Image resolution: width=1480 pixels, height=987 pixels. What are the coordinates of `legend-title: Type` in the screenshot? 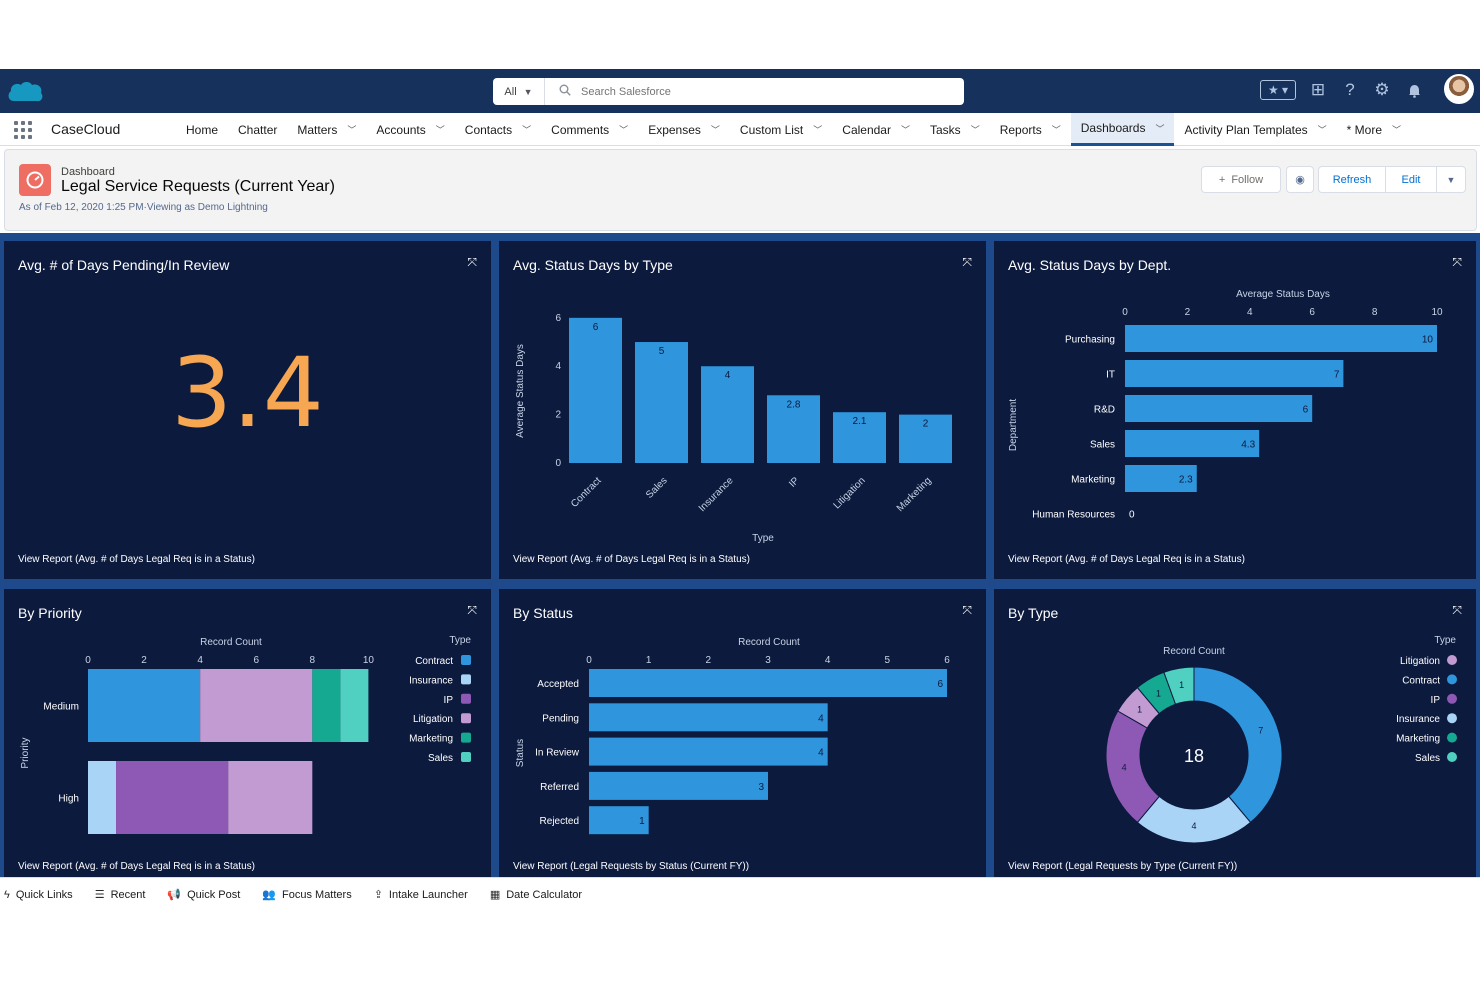 It's located at (1445, 640).